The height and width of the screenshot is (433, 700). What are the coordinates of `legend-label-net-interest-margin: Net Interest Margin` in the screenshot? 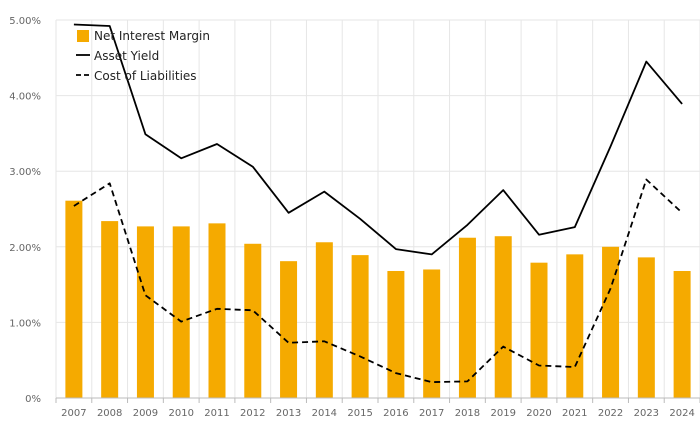 It's located at (152, 36).